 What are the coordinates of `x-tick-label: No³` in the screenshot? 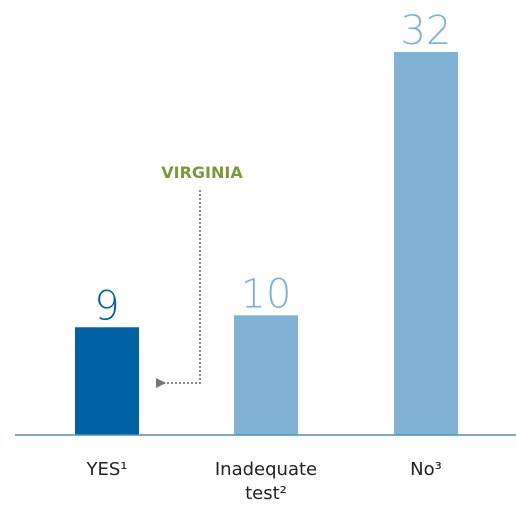 It's located at (426, 469).